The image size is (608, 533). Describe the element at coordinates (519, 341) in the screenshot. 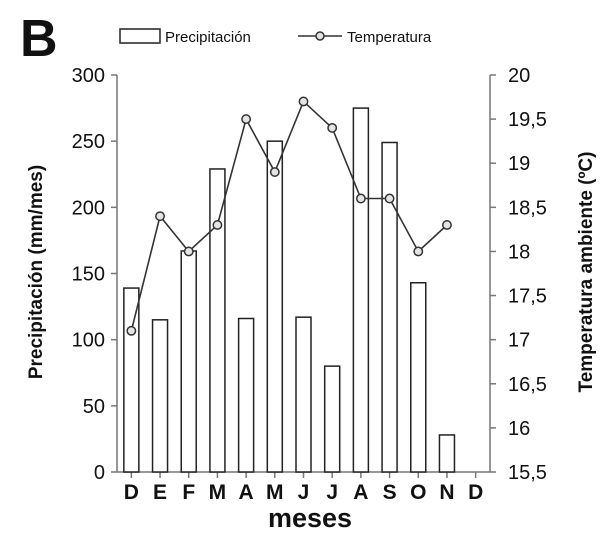

I see `y-right-tick-label: 17` at that location.